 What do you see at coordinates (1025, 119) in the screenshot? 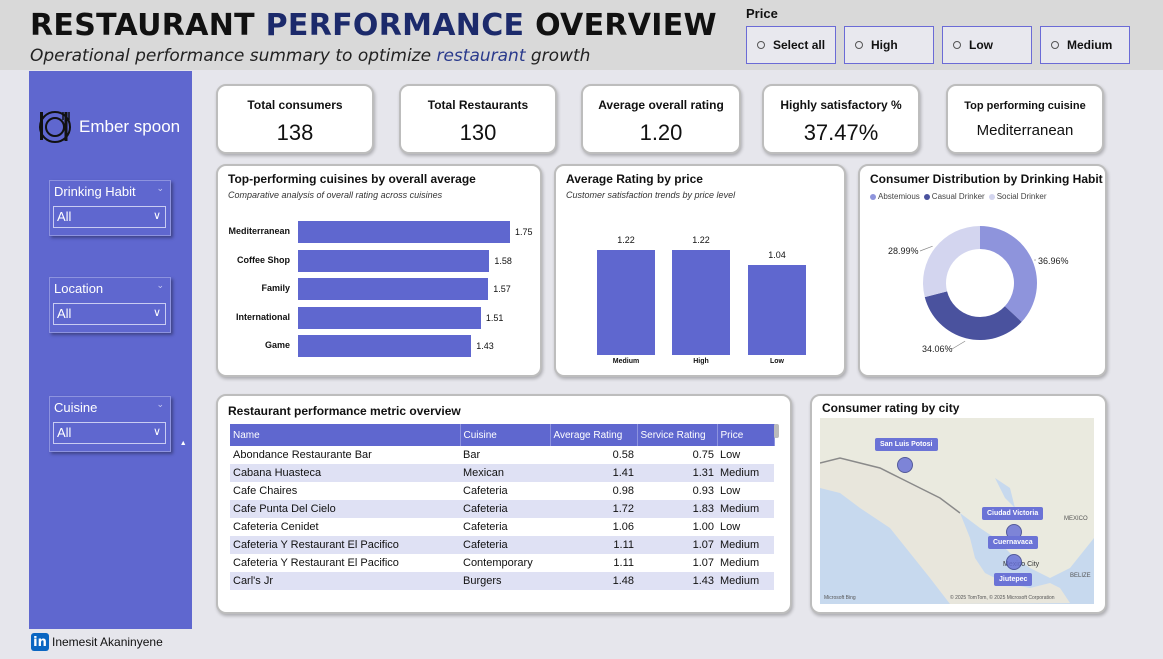
I see `kpi-top-cuisine: Top performing cuisine Mediterranean` at bounding box center [1025, 119].